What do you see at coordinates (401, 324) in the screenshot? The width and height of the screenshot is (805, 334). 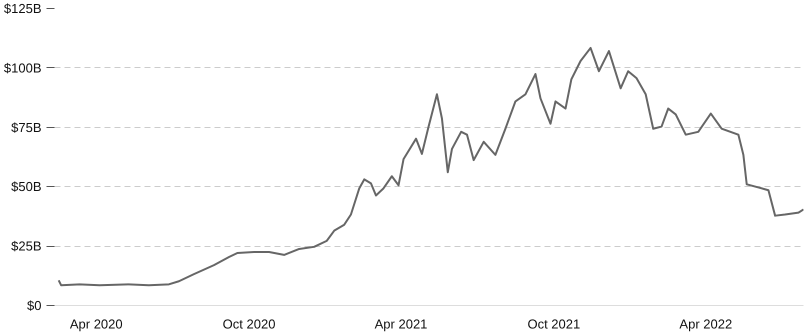 I see `x-tick-label: Apr 2021` at bounding box center [401, 324].